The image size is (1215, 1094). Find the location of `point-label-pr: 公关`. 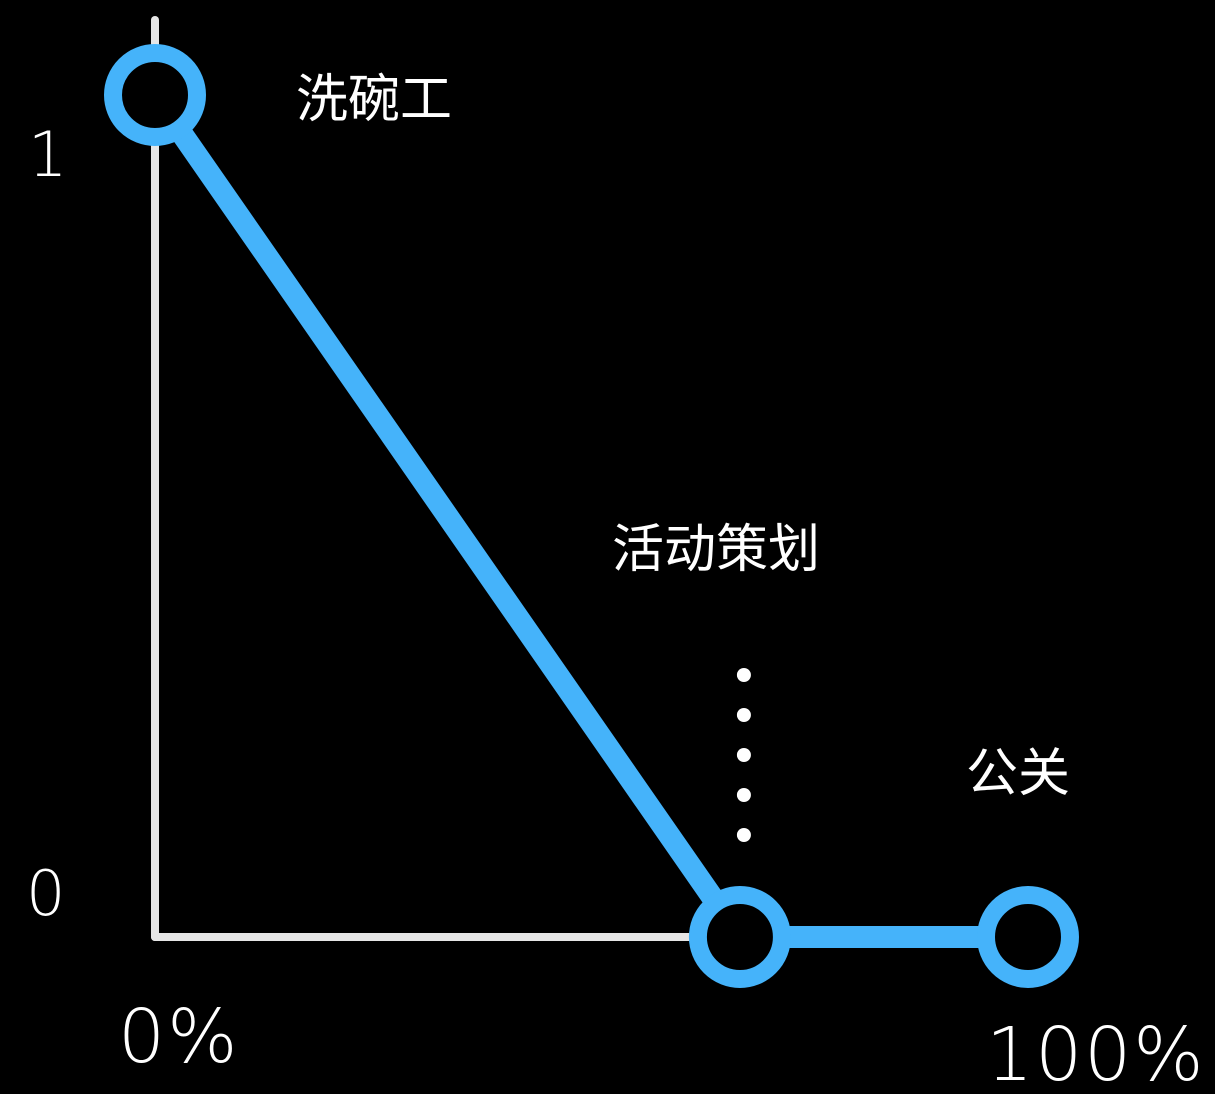

point-label-pr: 公关 is located at coordinates (1018, 774).